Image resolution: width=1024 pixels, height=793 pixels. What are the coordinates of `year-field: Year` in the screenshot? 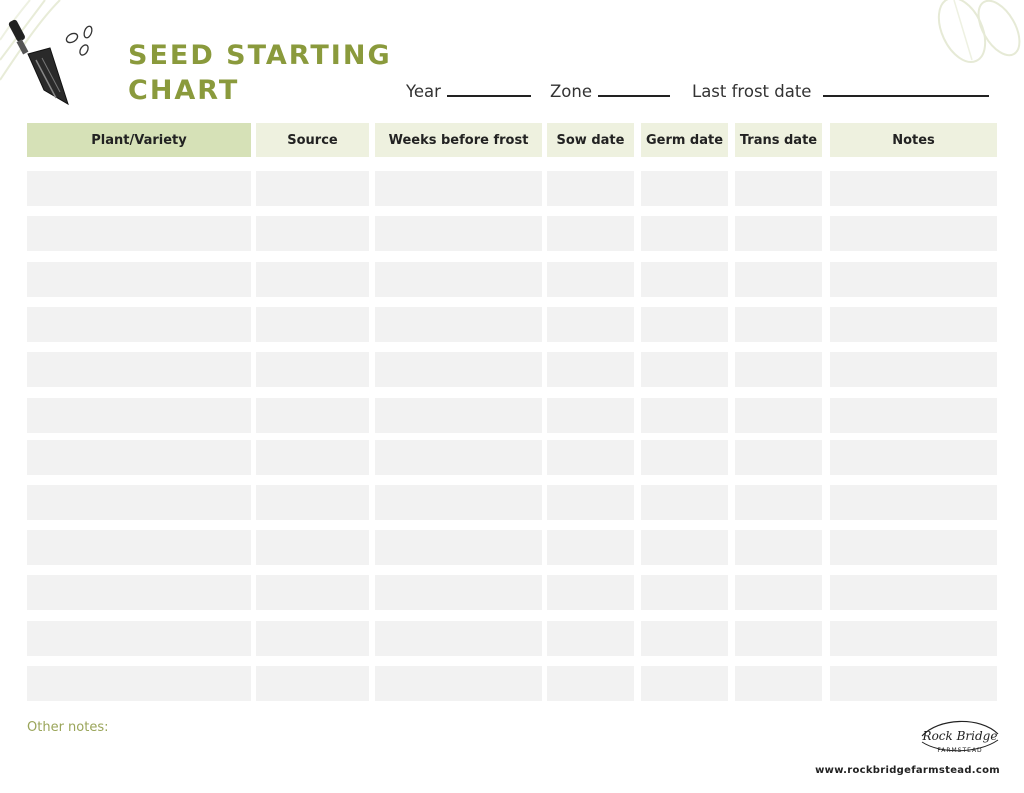 It's located at (468, 91).